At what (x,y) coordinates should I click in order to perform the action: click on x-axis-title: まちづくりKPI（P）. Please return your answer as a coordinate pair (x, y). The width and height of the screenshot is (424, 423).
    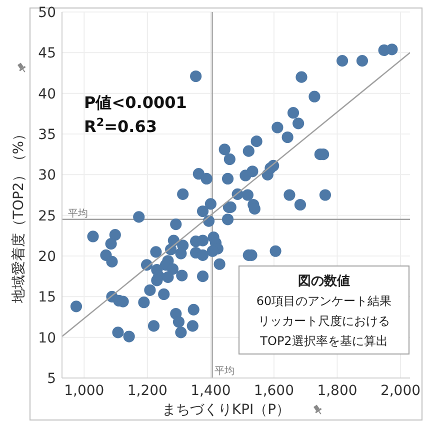
    Looking at the image, I should click on (226, 410).